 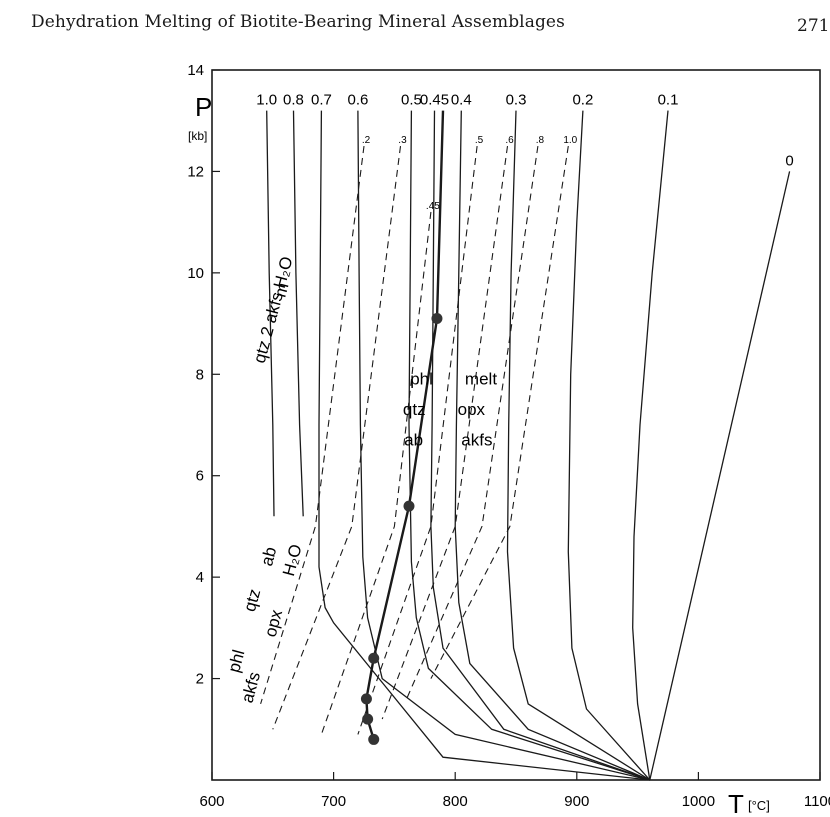 I want to click on dashed-label-p3: .3, so click(x=402, y=140).